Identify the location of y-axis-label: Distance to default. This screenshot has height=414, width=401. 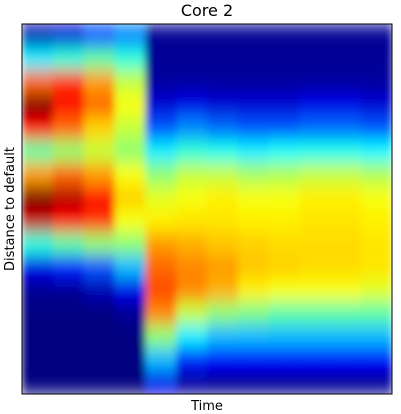
(10, 209).